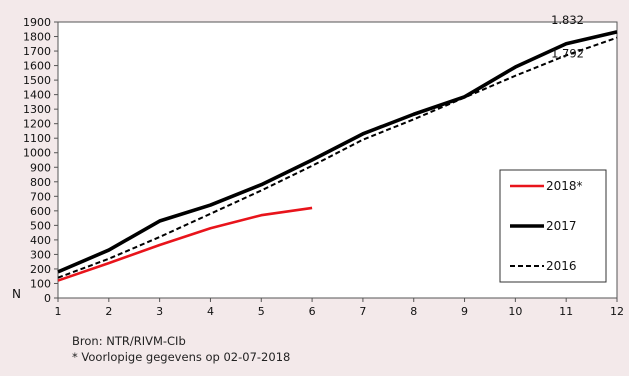 The width and height of the screenshot is (629, 376). What do you see at coordinates (40, 254) in the screenshot?
I see `y-tick-label: 300` at bounding box center [40, 254].